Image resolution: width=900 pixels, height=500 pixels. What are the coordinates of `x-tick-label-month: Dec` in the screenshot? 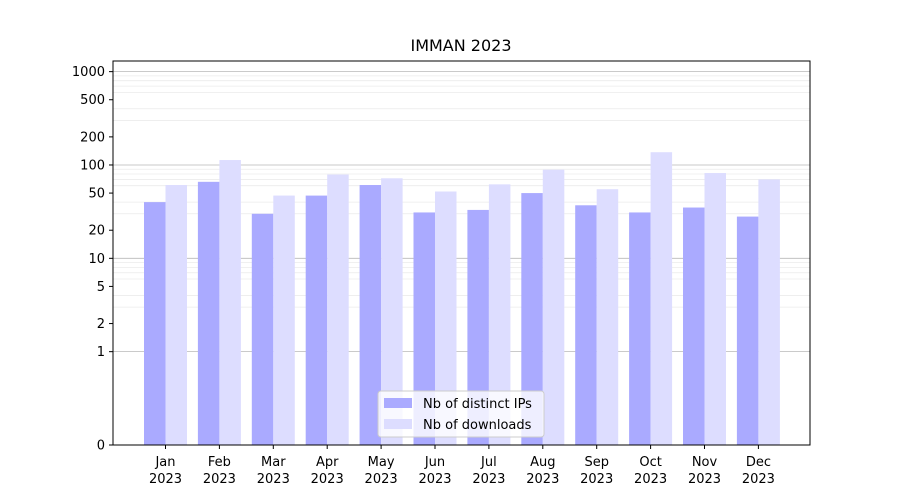 It's located at (758, 462).